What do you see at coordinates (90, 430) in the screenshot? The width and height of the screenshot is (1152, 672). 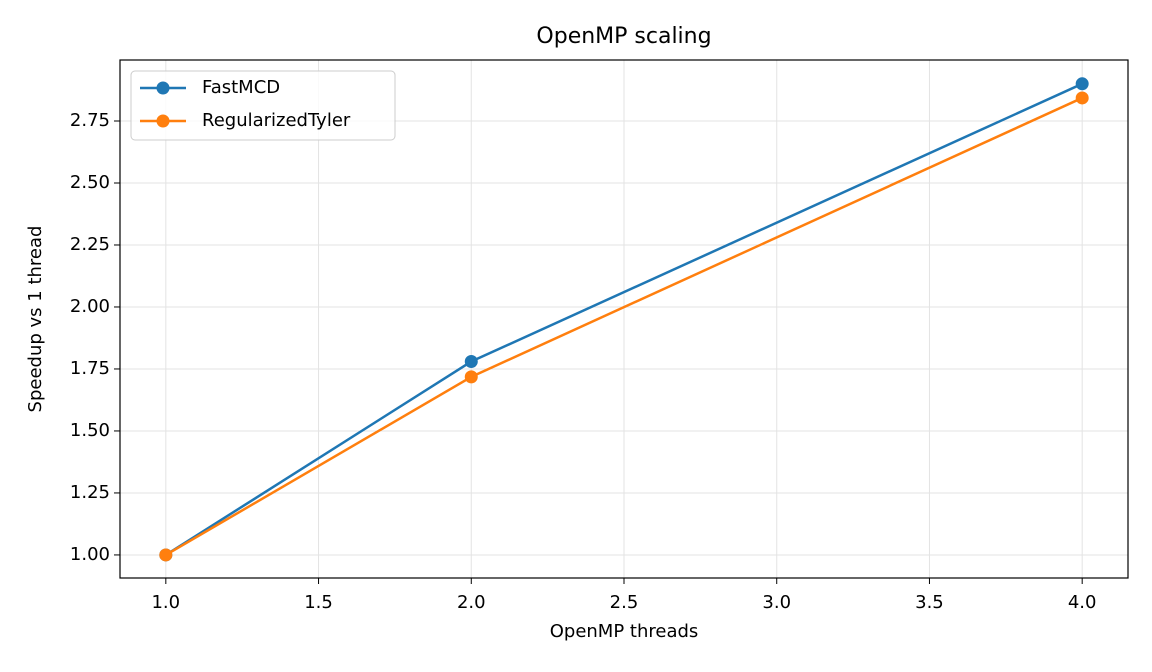 I see `y-tick-label: 1.50` at bounding box center [90, 430].